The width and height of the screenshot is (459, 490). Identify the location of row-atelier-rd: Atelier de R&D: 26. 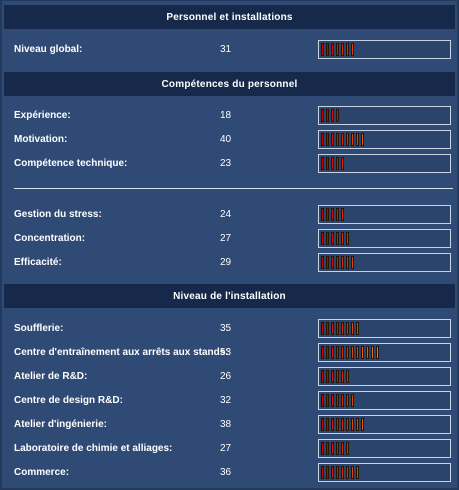
(229, 377).